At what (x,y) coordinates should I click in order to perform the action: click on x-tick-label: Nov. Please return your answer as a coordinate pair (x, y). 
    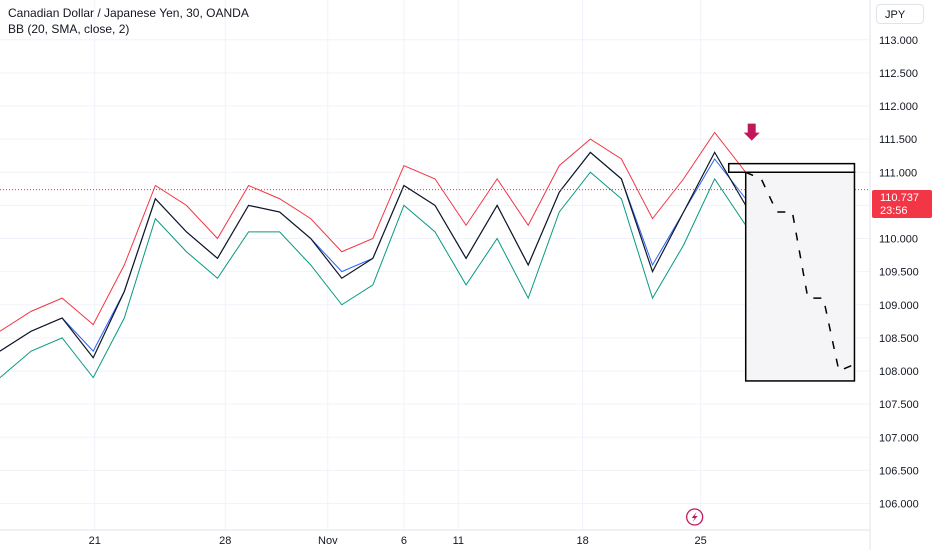
    Looking at the image, I should click on (328, 541).